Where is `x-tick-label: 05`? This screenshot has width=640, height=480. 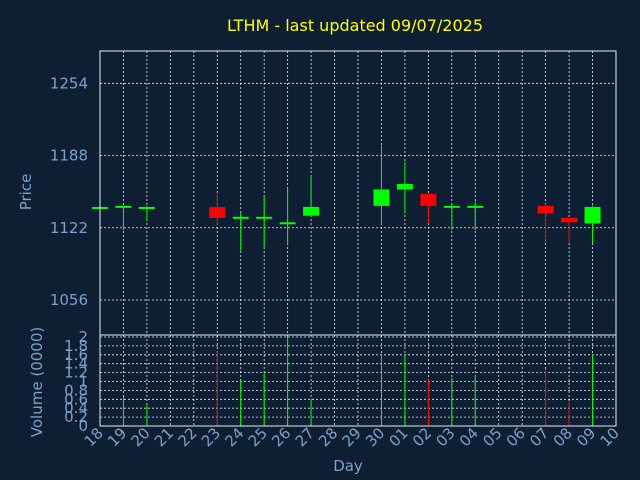
x-tick-label: 05 is located at coordinates (492, 437).